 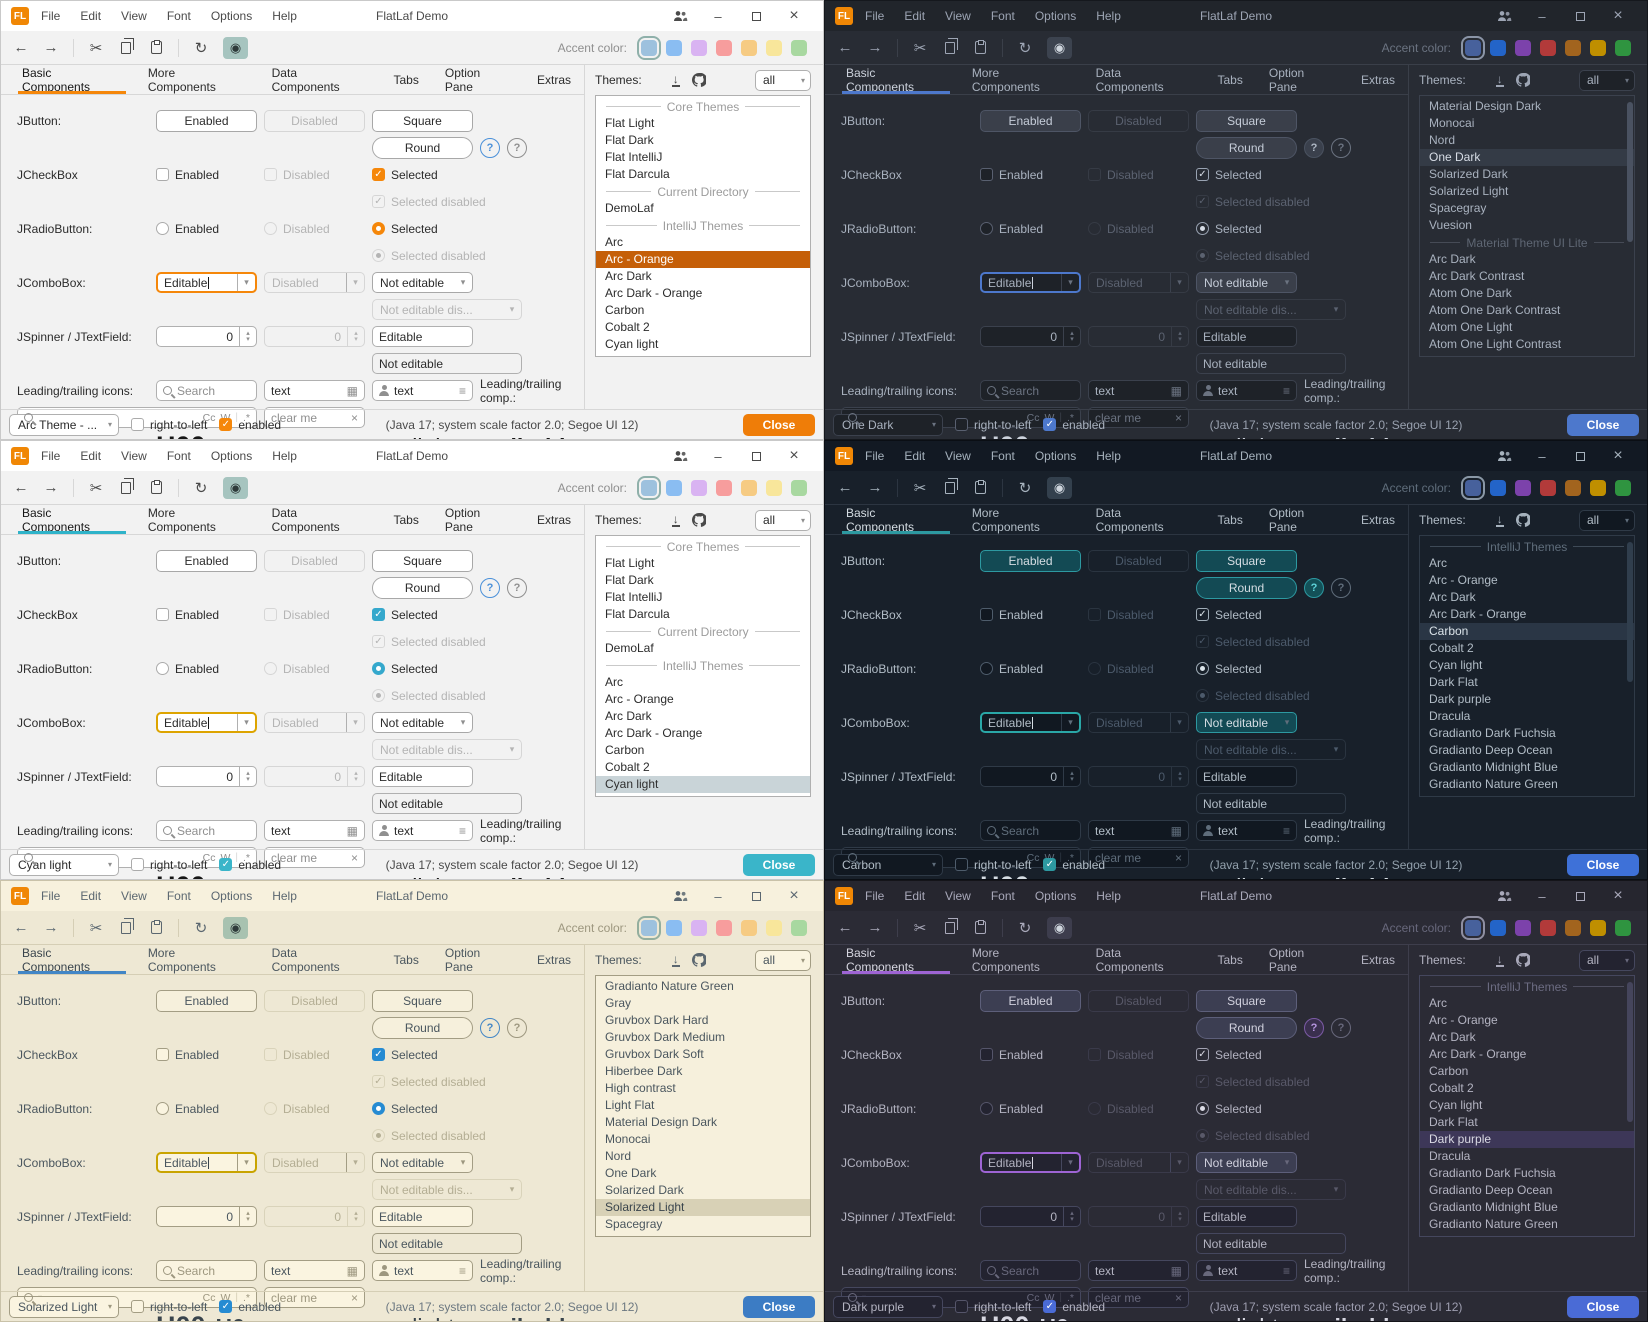 I want to click on theme-list-item: Nord, so click(x=1442, y=140).